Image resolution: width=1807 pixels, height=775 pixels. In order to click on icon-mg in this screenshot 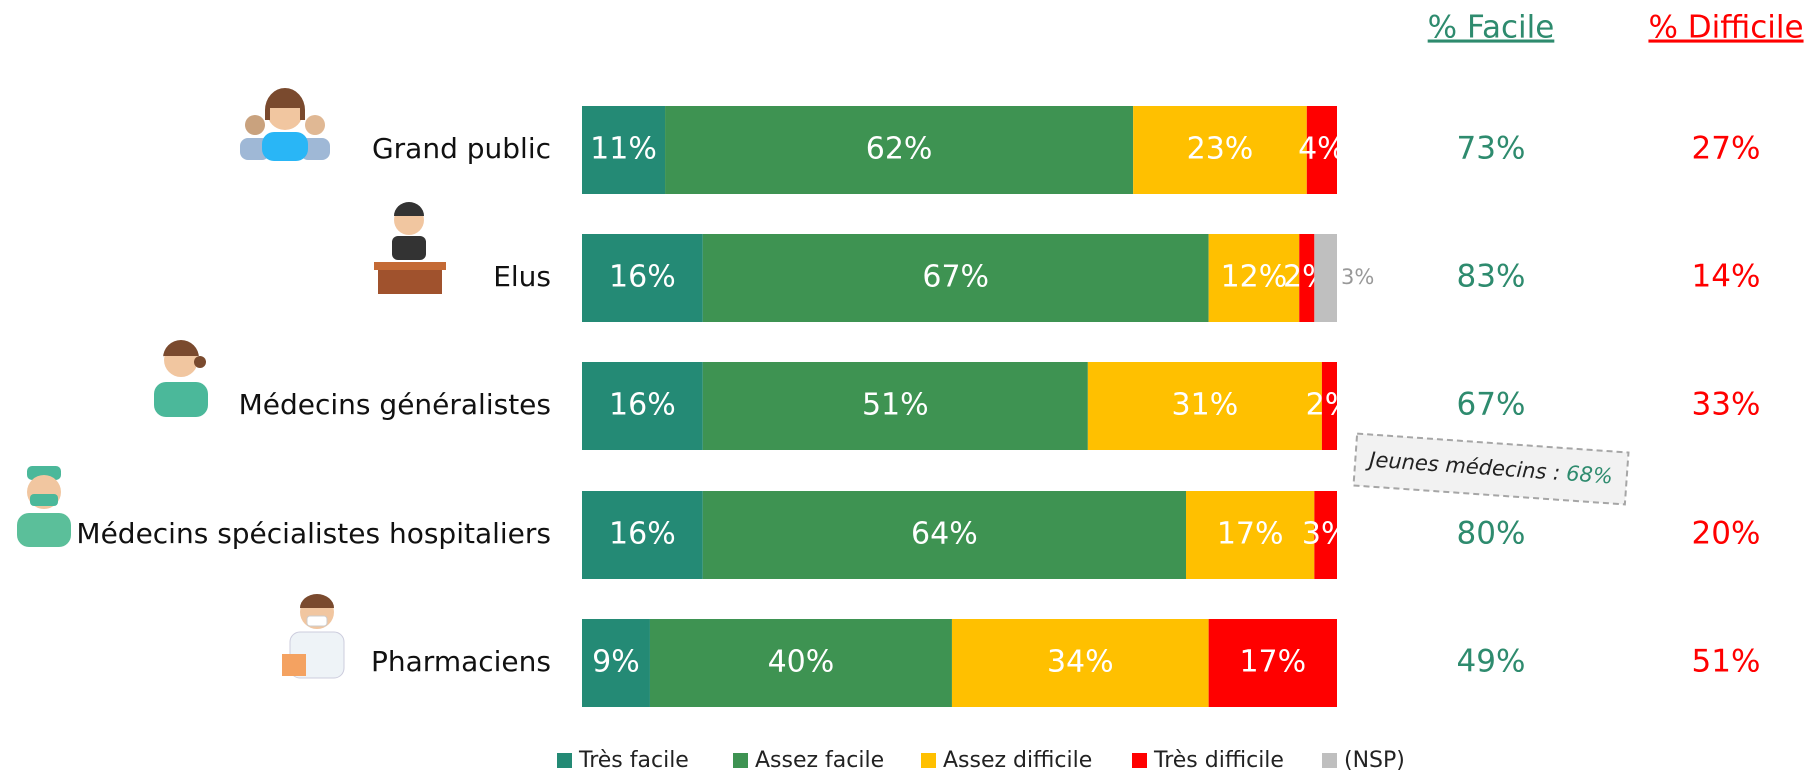, I will do `click(181, 378)`.